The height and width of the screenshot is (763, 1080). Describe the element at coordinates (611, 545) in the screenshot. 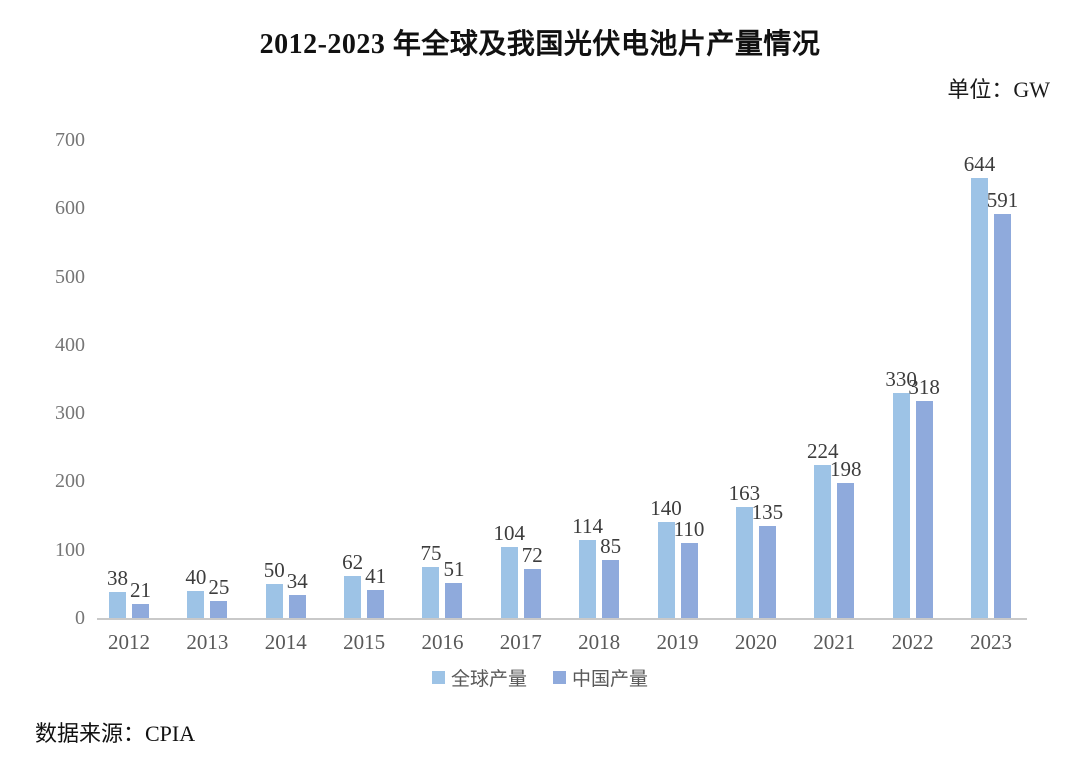

I see `value-label-china-2018: 85` at that location.